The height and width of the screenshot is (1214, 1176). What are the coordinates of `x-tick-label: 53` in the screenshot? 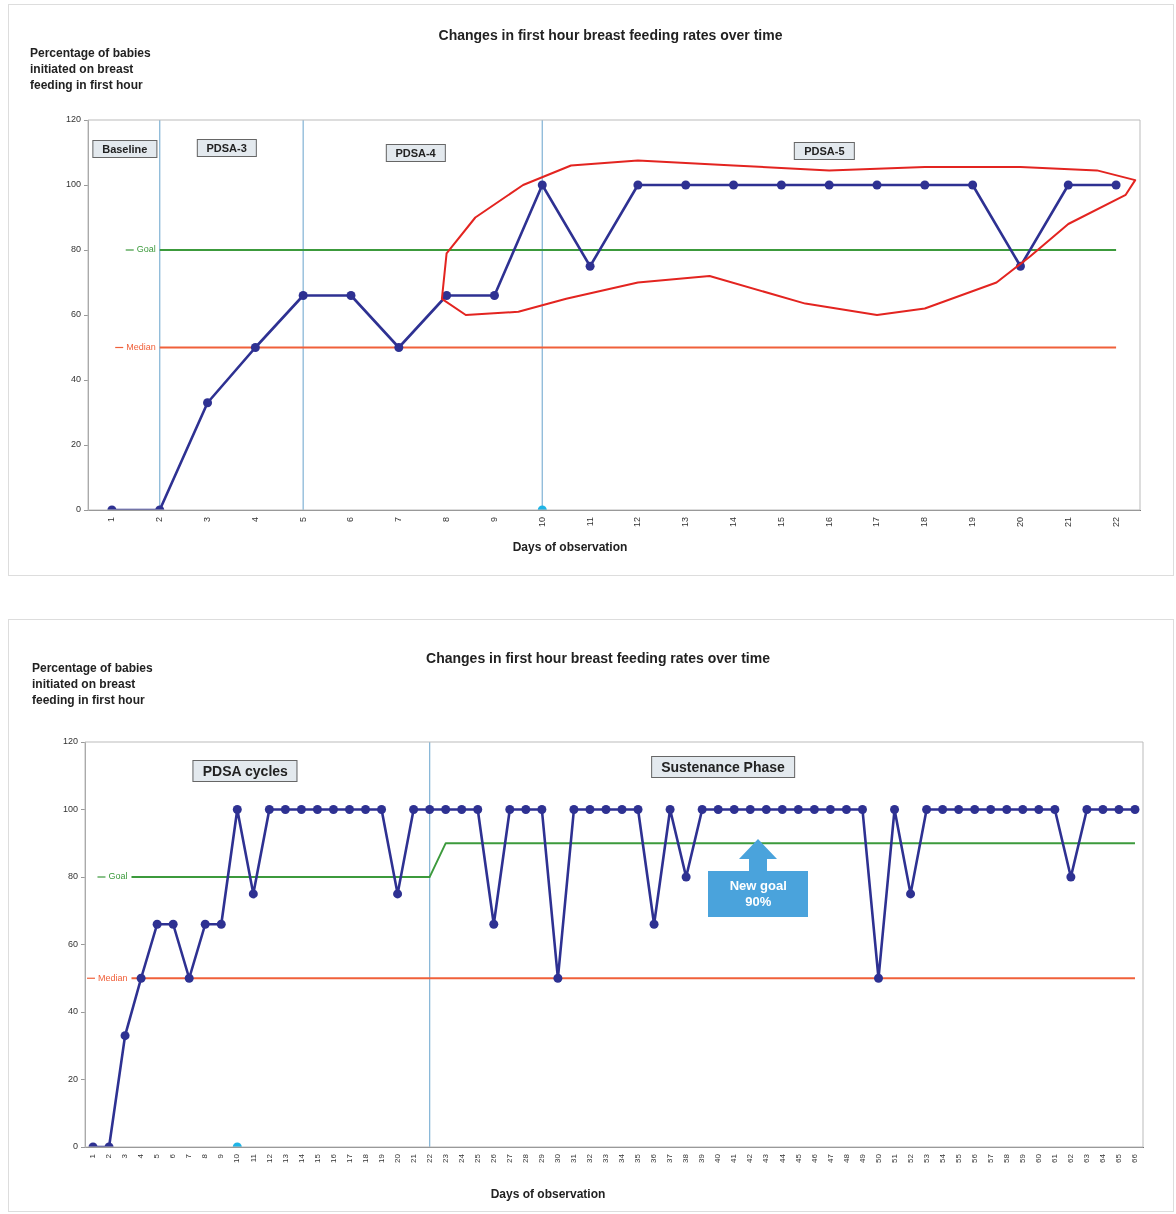 It's located at (926, 1158).